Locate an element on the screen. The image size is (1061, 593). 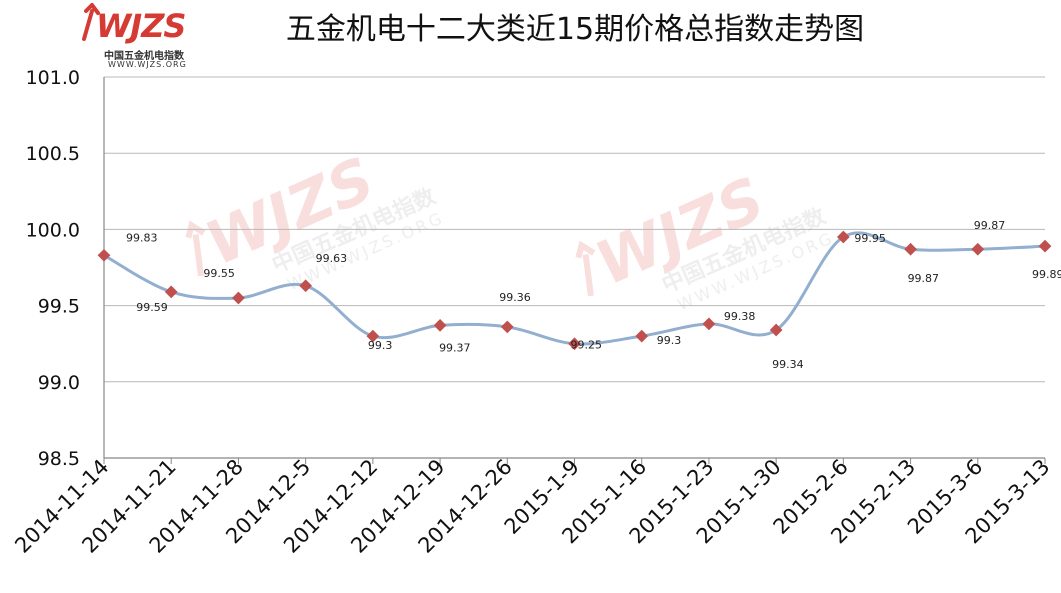
data-label: 99.36 is located at coordinates (515, 297).